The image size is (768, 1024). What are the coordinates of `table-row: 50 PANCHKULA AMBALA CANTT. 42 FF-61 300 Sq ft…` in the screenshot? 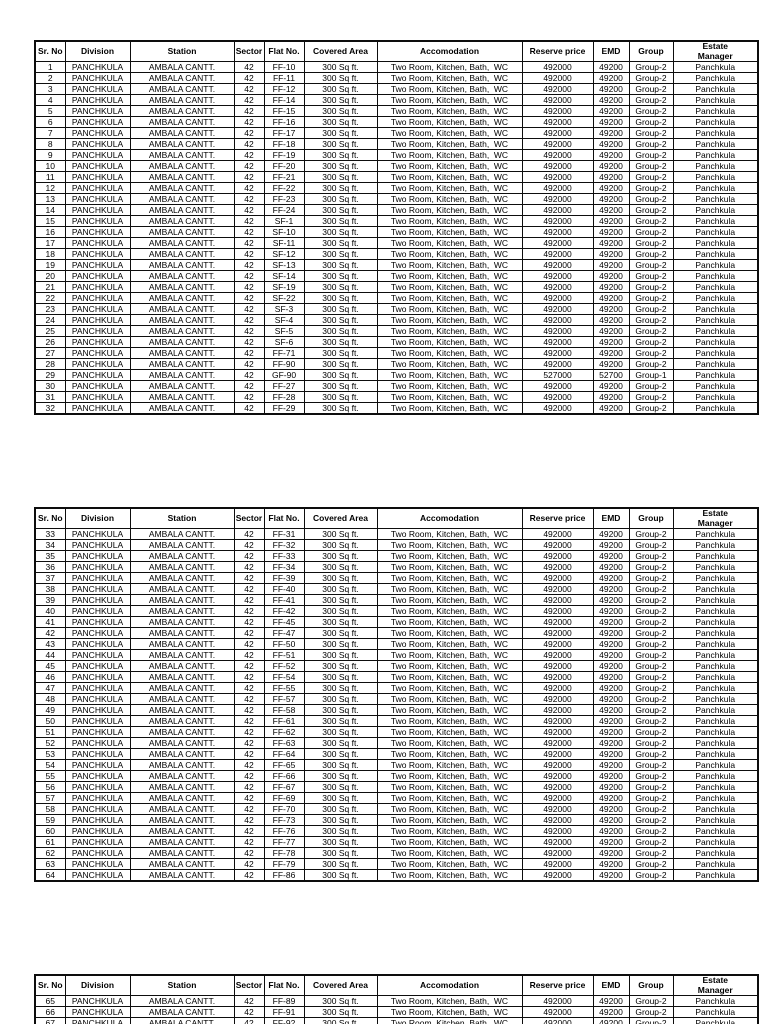 It's located at (396, 721).